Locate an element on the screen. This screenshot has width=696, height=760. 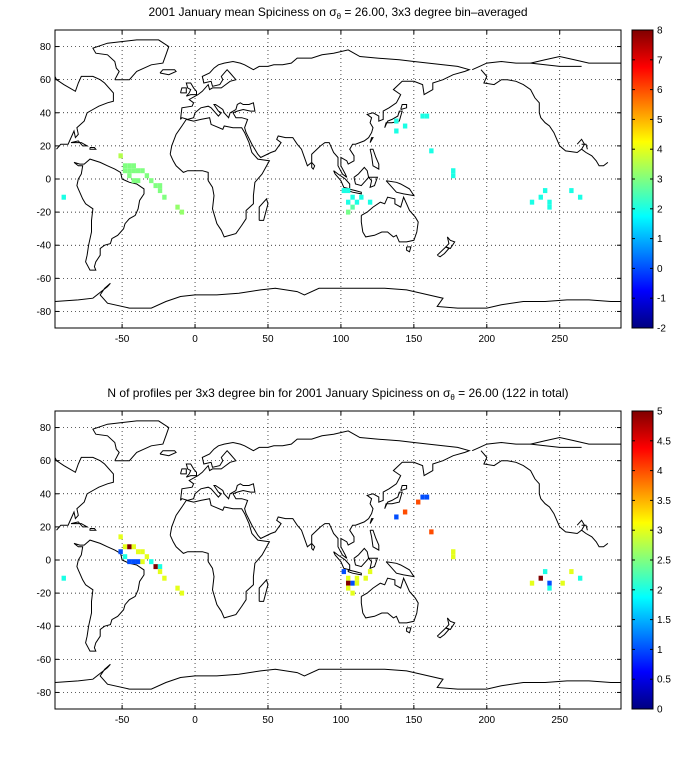
colorbar-0: 8 7 6 5 4 3 2 1 0 -1 -2 is located at coordinates (648, 180).